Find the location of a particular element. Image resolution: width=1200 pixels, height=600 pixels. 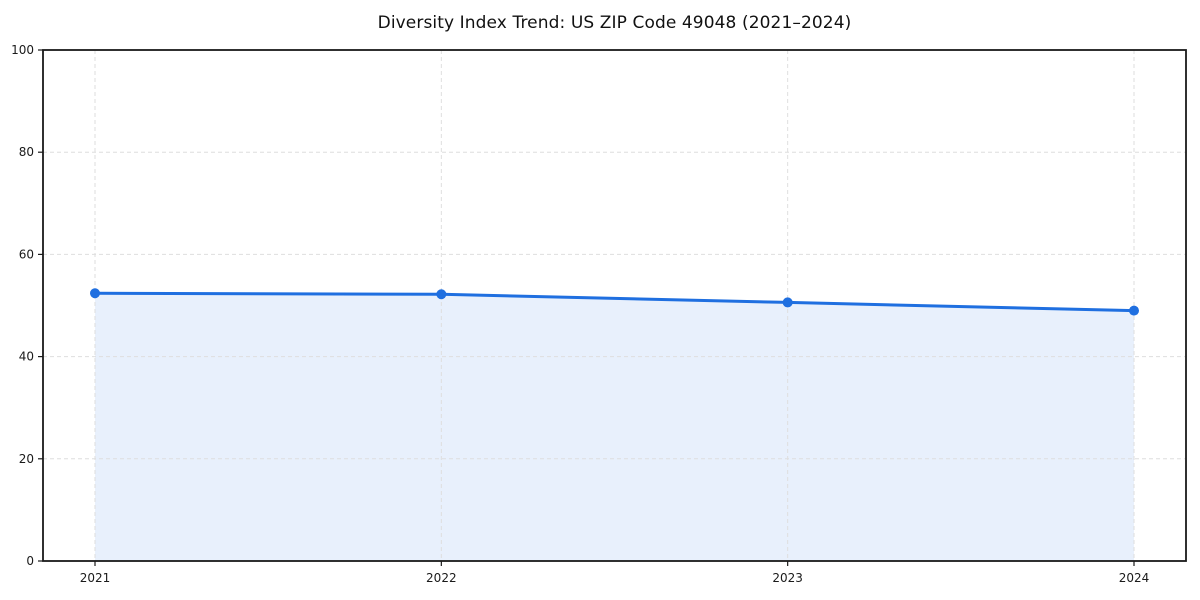

y-tick-label: 0 is located at coordinates (30, 561).